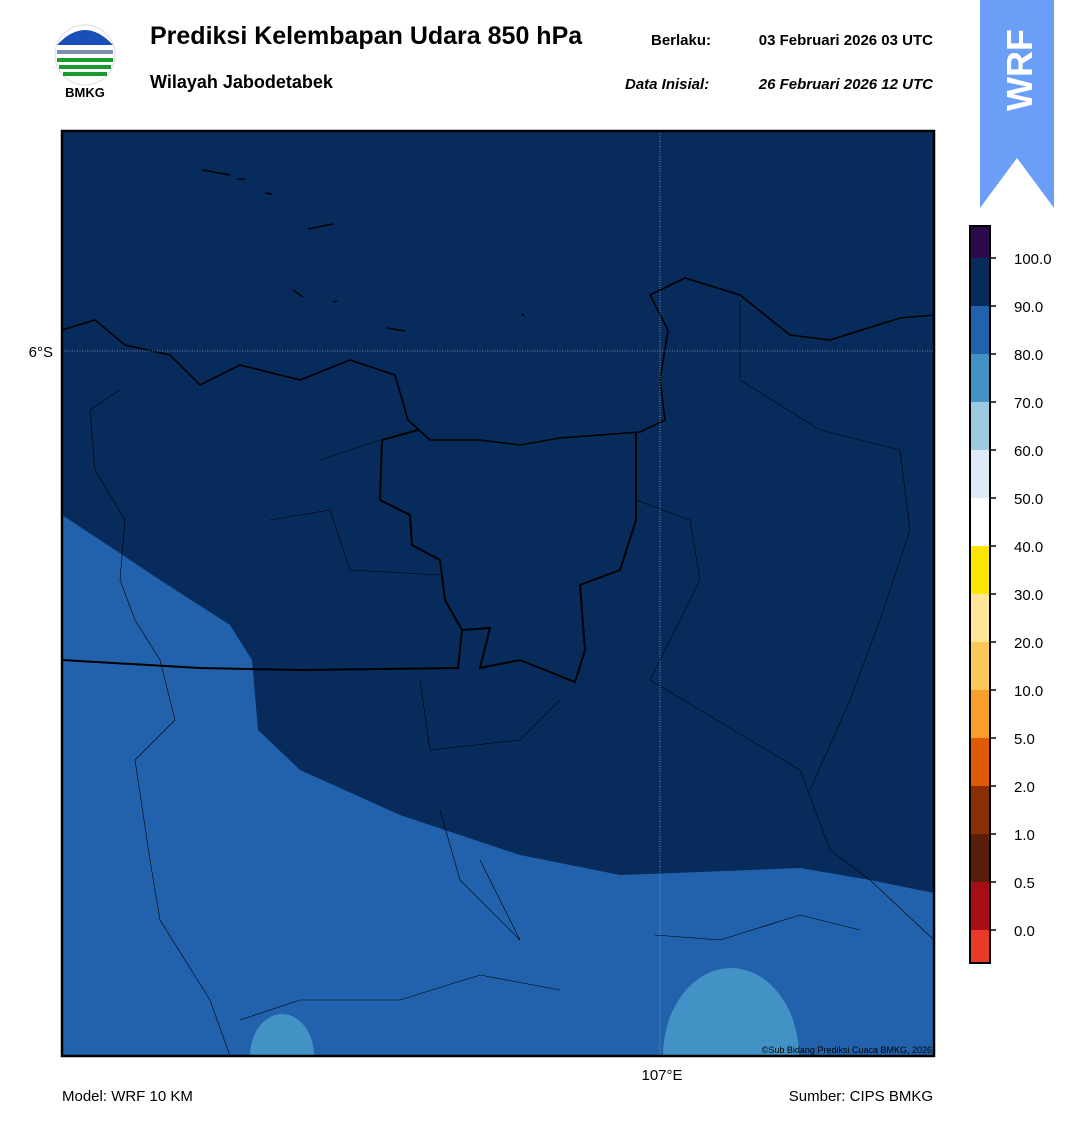 This screenshot has width=1081, height=1133. Describe the element at coordinates (1024, 739) in the screenshot. I see `colorbar-label: 5.0` at that location.